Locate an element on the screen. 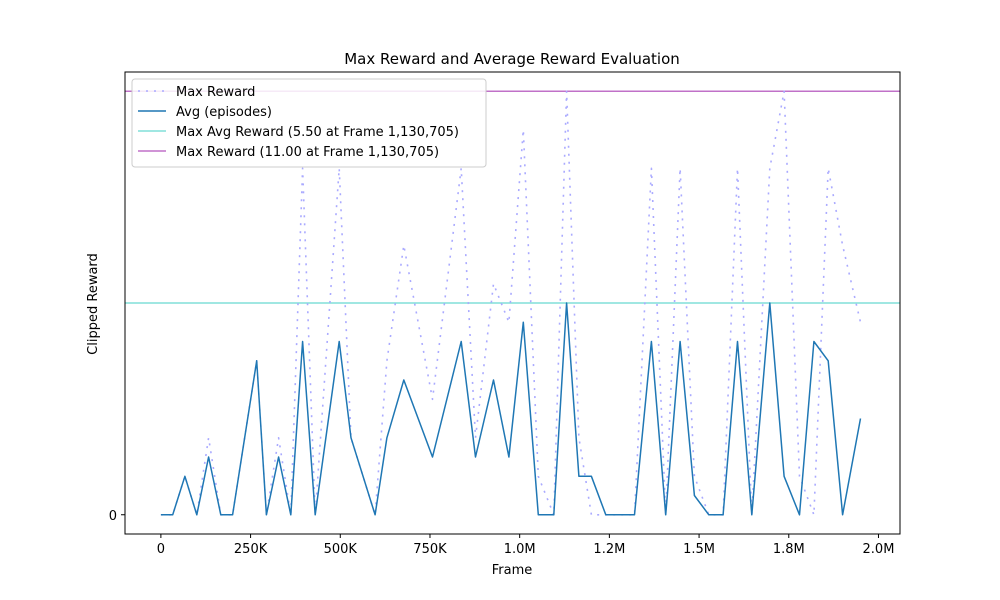 Image resolution: width=1000 pixels, height=600 pixels. x-tick-label: 750K is located at coordinates (430, 549).